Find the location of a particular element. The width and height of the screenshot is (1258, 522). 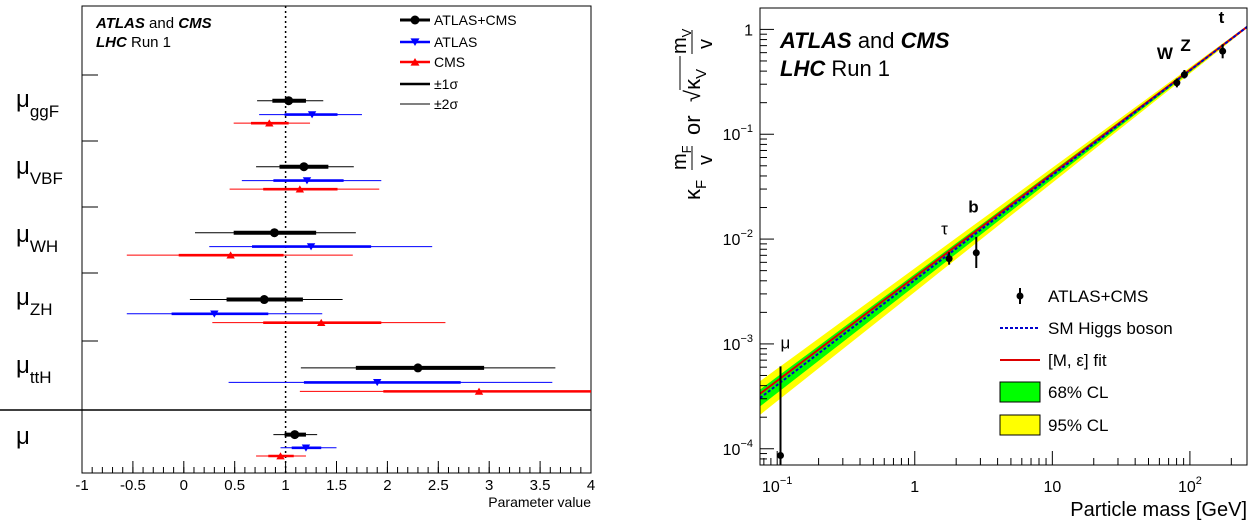

x-tick-label: 1.5 is located at coordinates (336, 485).